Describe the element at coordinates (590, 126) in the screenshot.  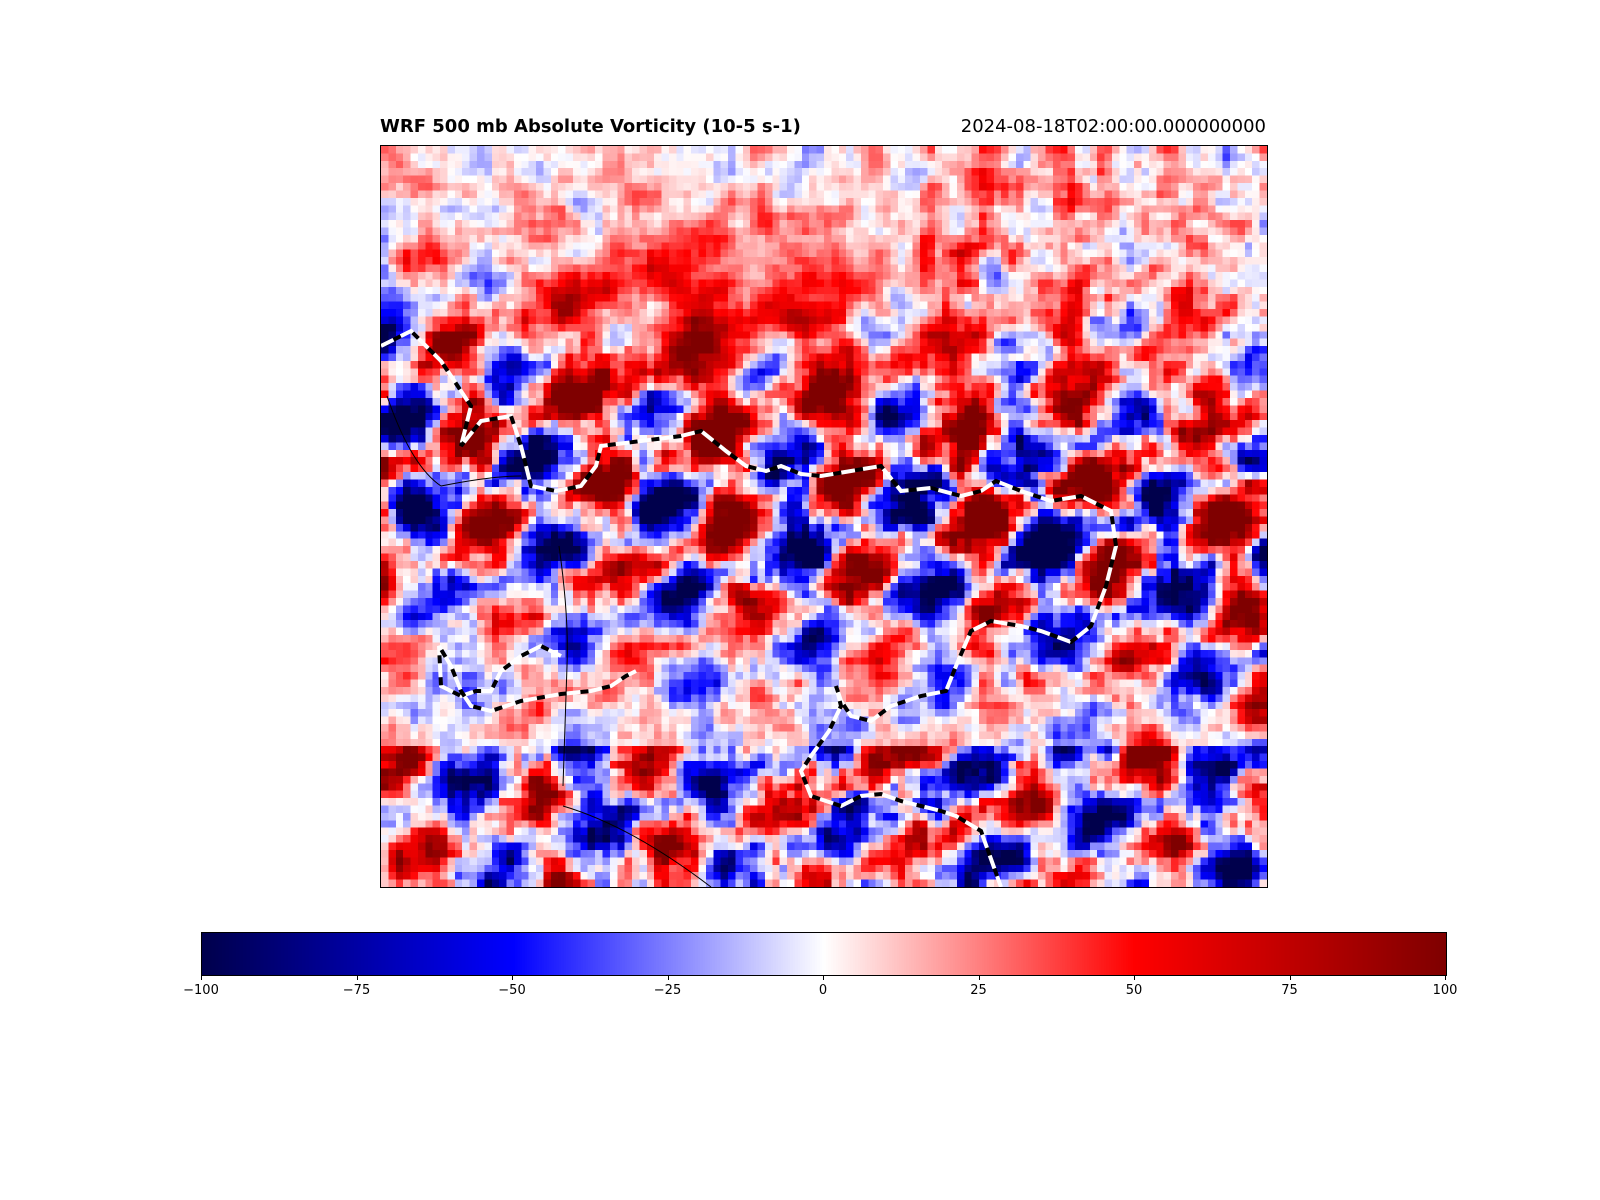
I see `chart-title: WRF 500 mb Absolute Vorticity (10-5 s-1)` at that location.